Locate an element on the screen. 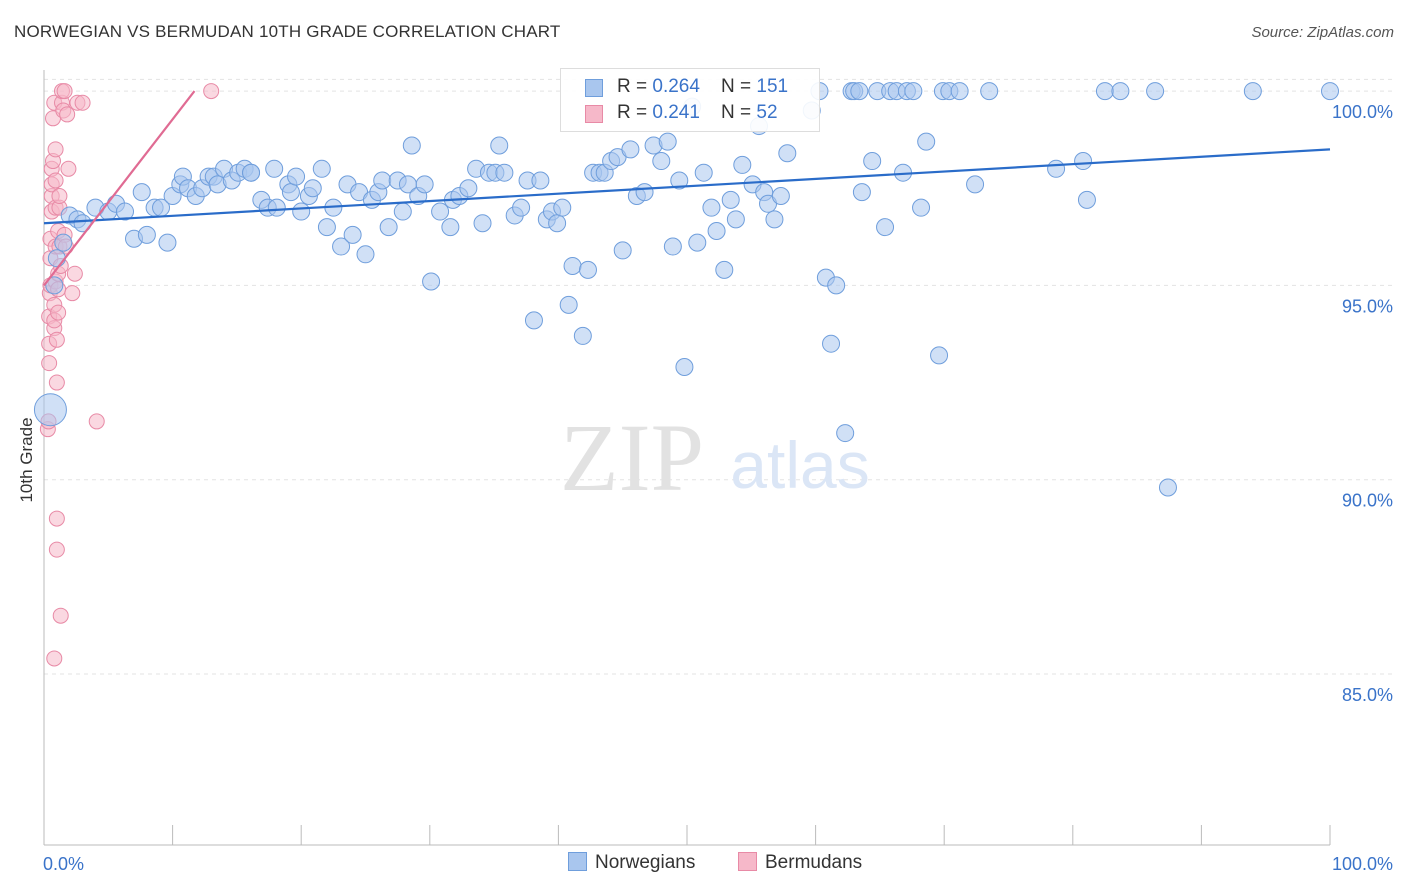  y-tick-label: 90.0% is located at coordinates (1367, 501).